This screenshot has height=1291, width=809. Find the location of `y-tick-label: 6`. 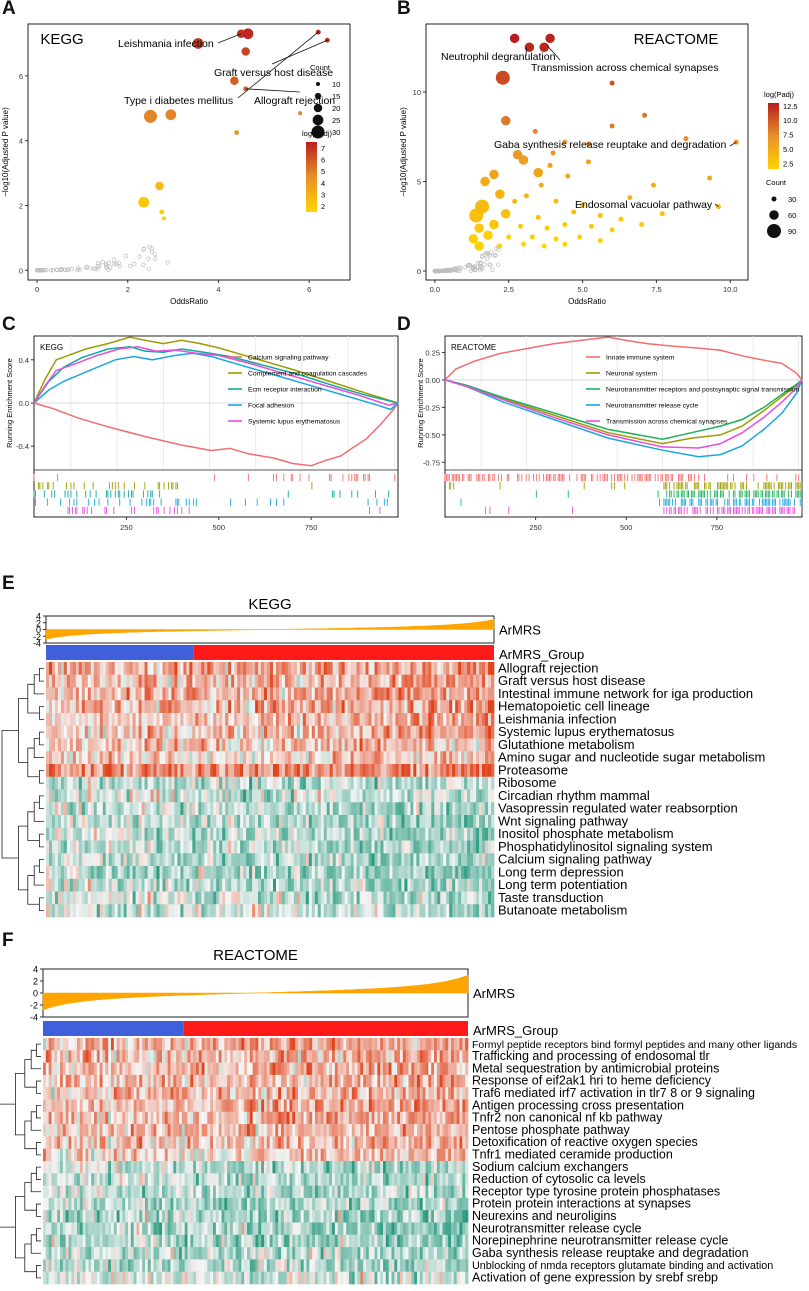

y-tick-label: 6 is located at coordinates (21, 76).